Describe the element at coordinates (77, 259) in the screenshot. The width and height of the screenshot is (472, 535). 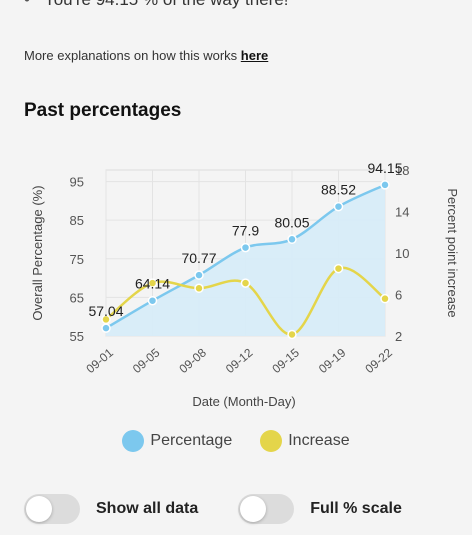
I see `y-tick-label: 75` at that location.